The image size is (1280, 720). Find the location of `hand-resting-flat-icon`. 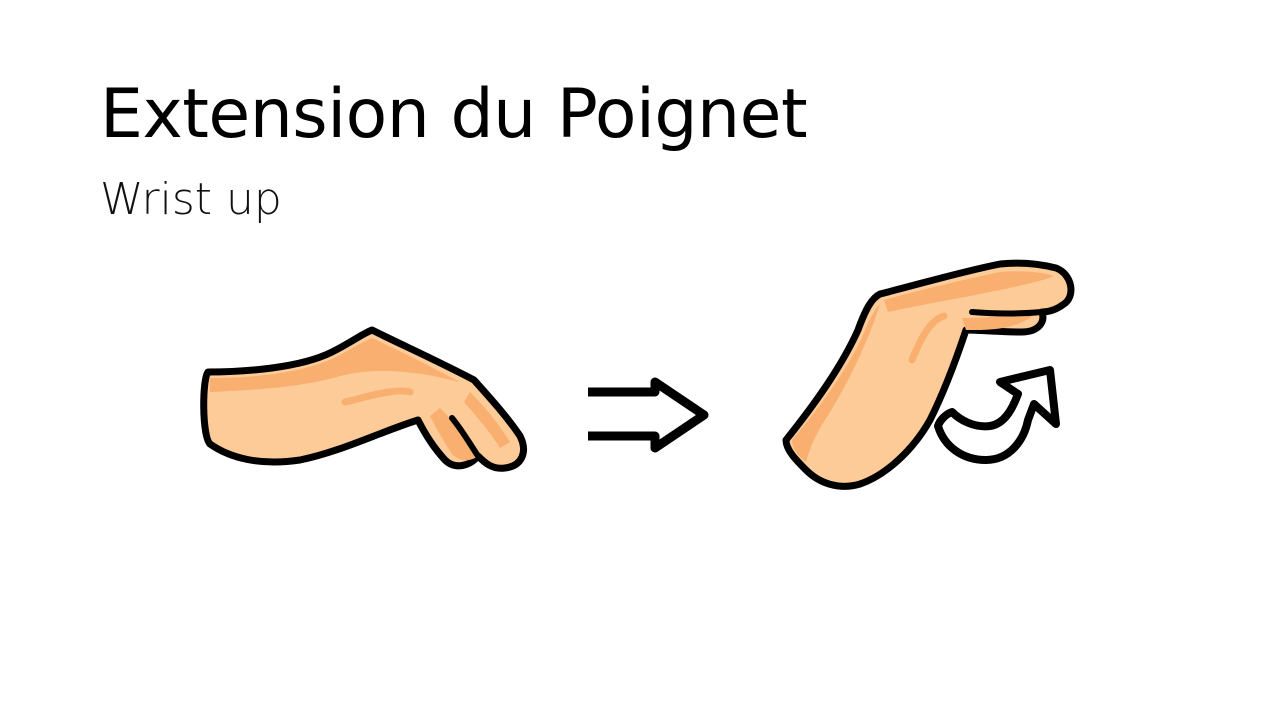

hand-resting-flat-icon is located at coordinates (363, 399).